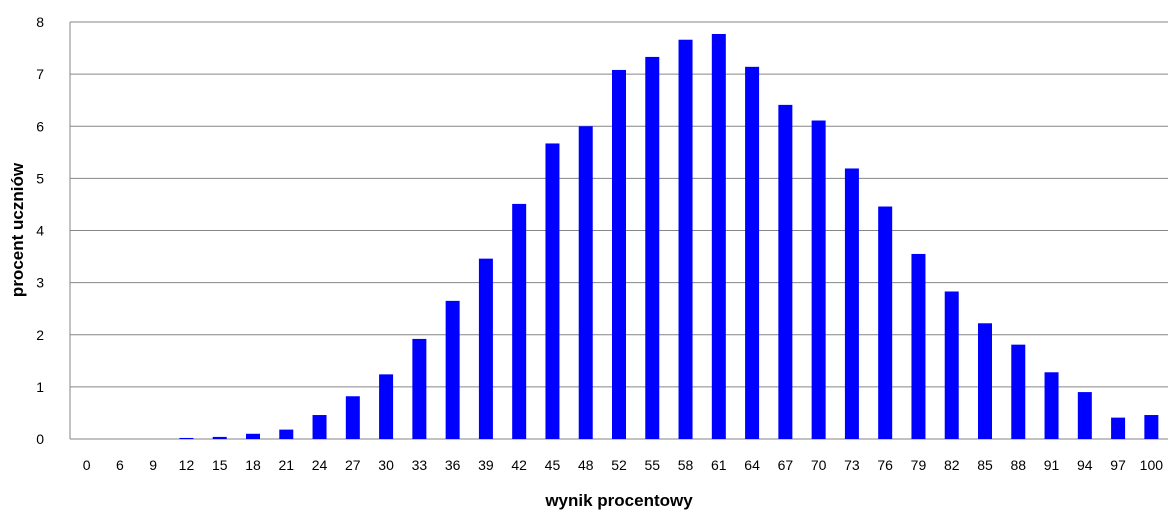  I want to click on y-tick-label: 2, so click(40, 335).